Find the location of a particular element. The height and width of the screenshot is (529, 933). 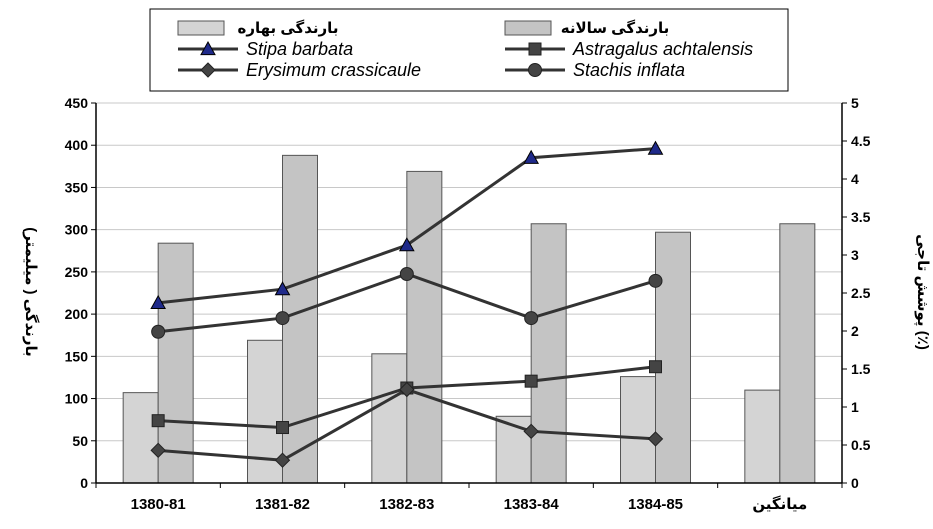

y2-tick-label: 5 is located at coordinates (855, 103).